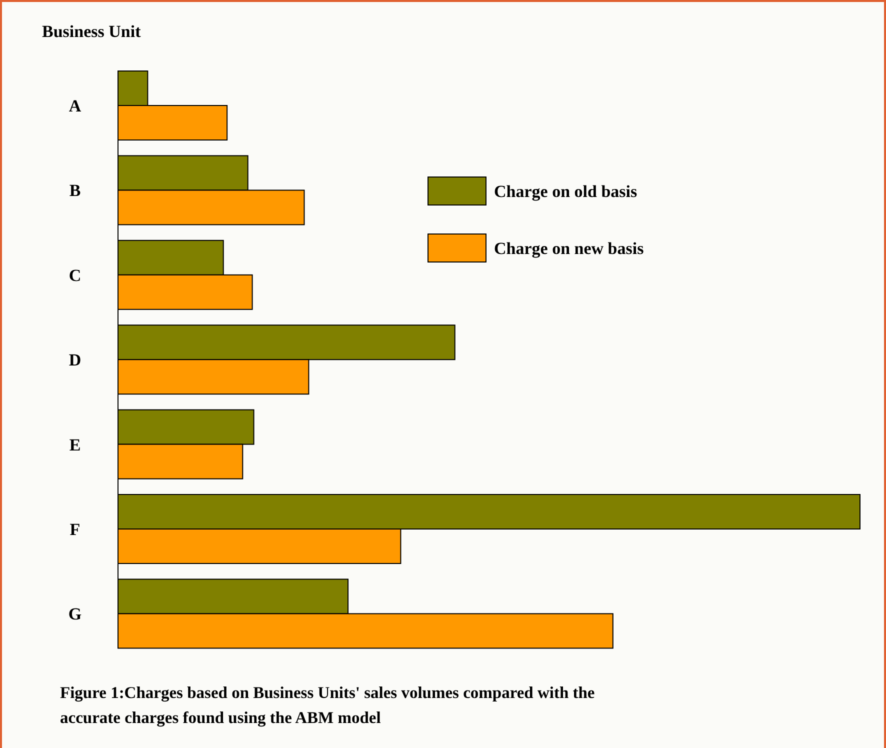 The width and height of the screenshot is (886, 748). What do you see at coordinates (75, 529) in the screenshot?
I see `y-tick-label: F` at bounding box center [75, 529].